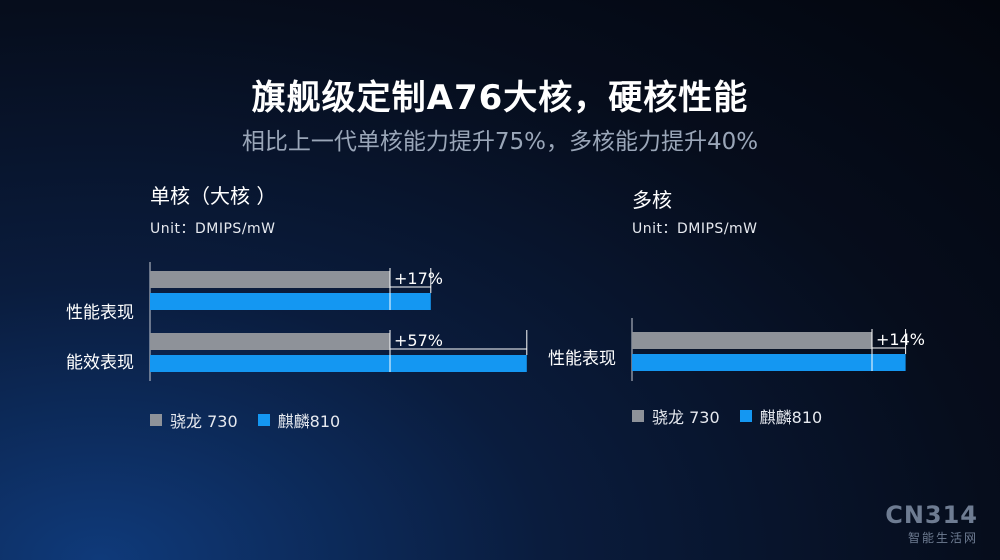  I want to click on single-core-panel-title: 单核（大核 ）, so click(213, 196).